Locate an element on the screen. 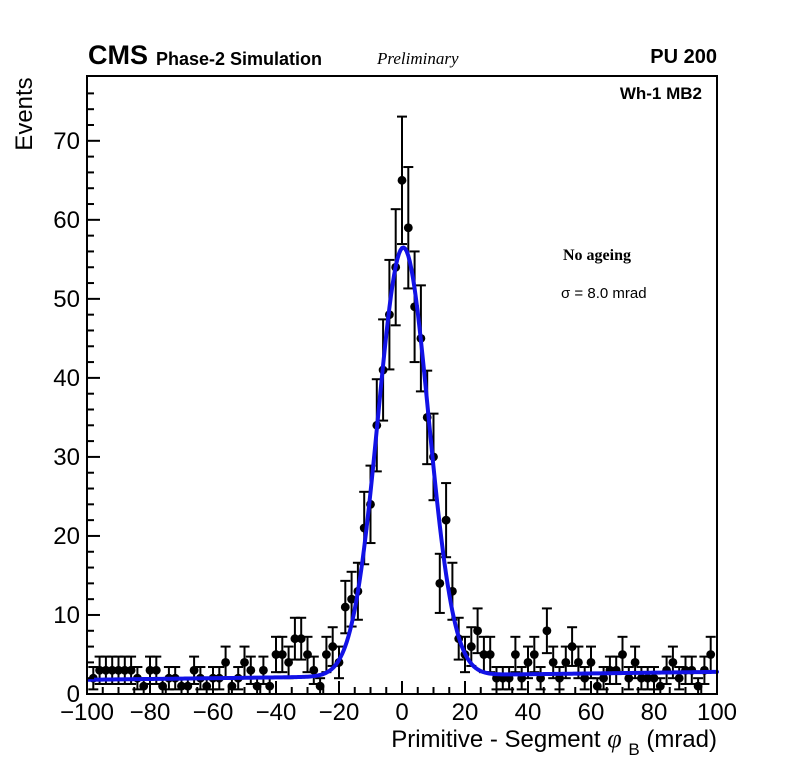 This screenshot has height=772, width=796. x-tick-label: 100 is located at coordinates (717, 712).